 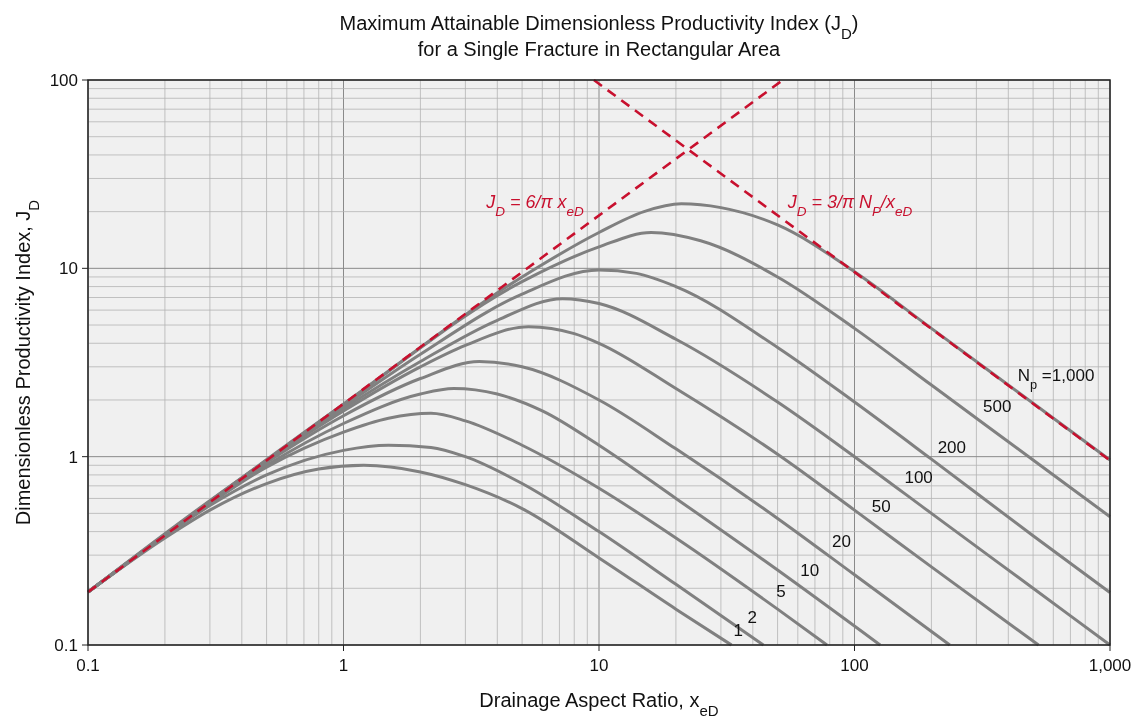 I want to click on x-tick-label: 100, so click(x=854, y=665).